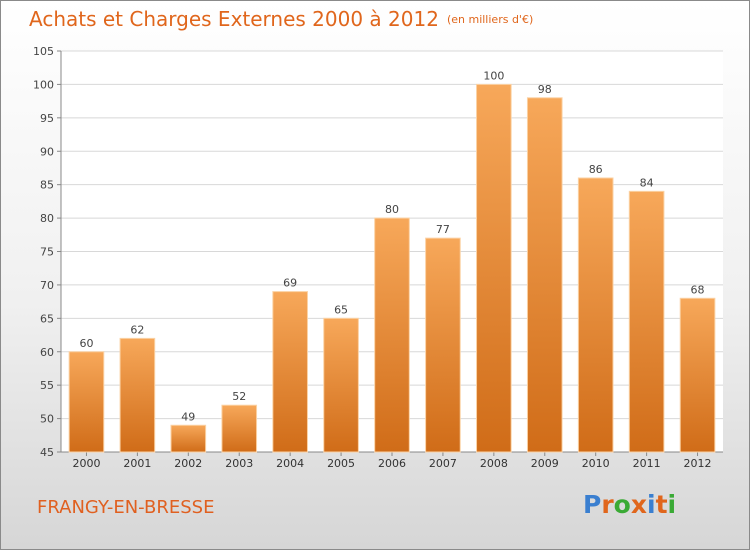  What do you see at coordinates (392, 463) in the screenshot?
I see `x-tick-label-2006: 2006` at bounding box center [392, 463].